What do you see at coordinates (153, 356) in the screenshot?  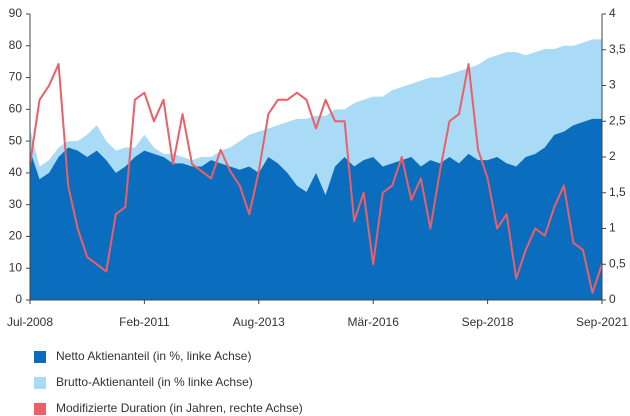 I see `legend-label: Netto Aktienanteil (in %, linke Achse)` at bounding box center [153, 356].